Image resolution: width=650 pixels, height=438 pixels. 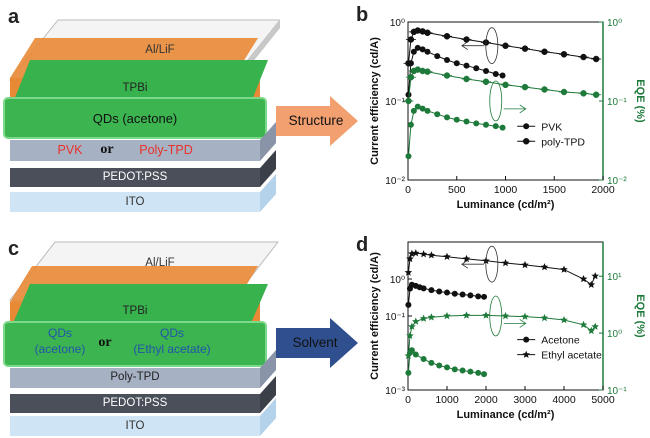 I want to click on layer-label-al-lif-a: Al/LiF, so click(x=160, y=50).